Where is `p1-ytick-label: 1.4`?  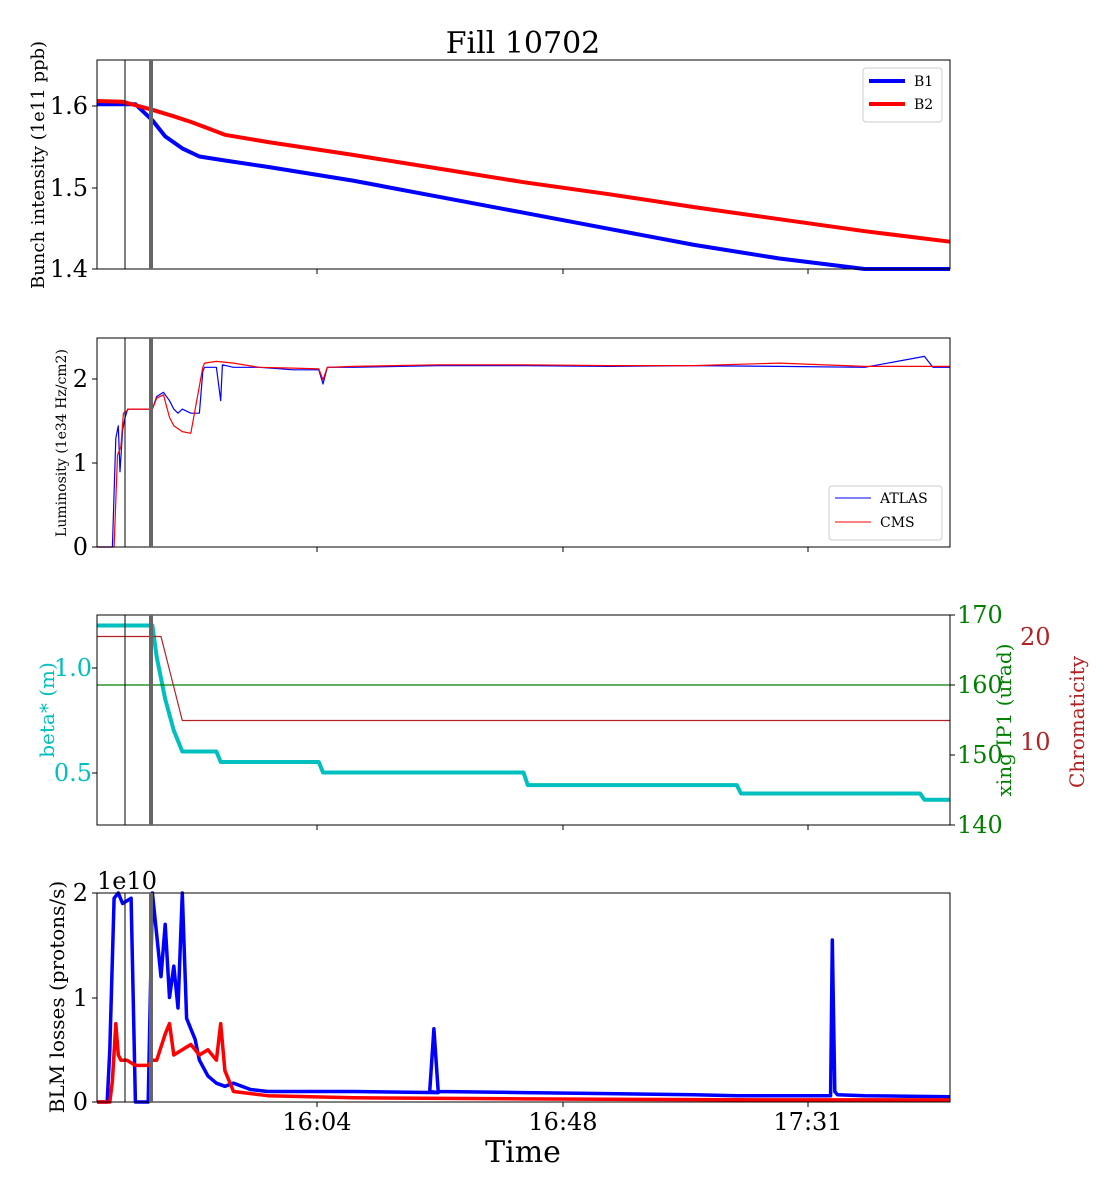 p1-ytick-label: 1.4 is located at coordinates (69, 269).